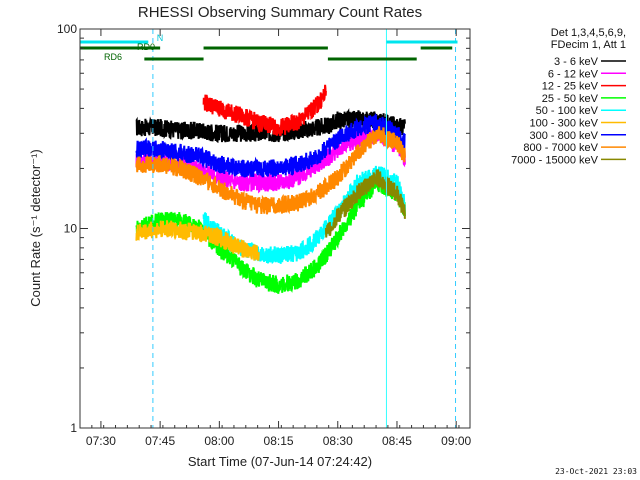  I want to click on y-tick-label-2: 10, so click(71, 229).